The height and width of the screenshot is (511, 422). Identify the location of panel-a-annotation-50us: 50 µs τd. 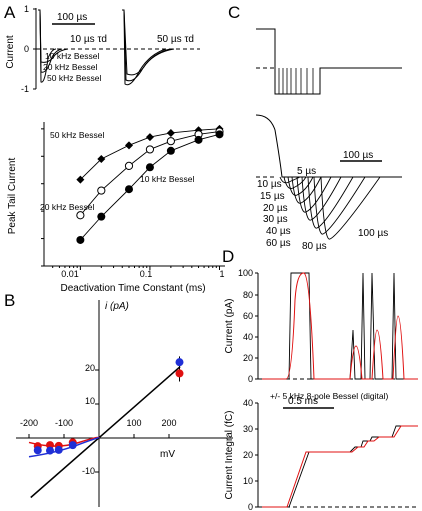
(175, 39).